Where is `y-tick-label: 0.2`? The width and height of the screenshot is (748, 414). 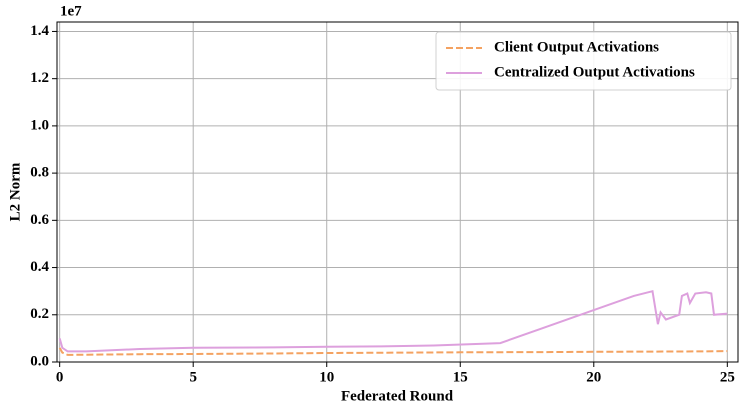
y-tick-label: 0.2 is located at coordinates (39, 314).